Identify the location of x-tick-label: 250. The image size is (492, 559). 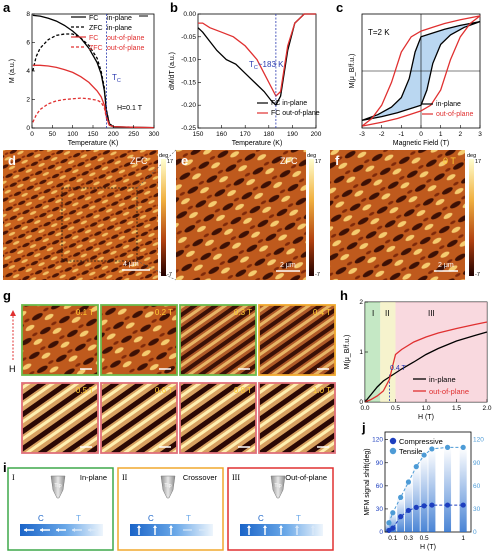
(133, 134).